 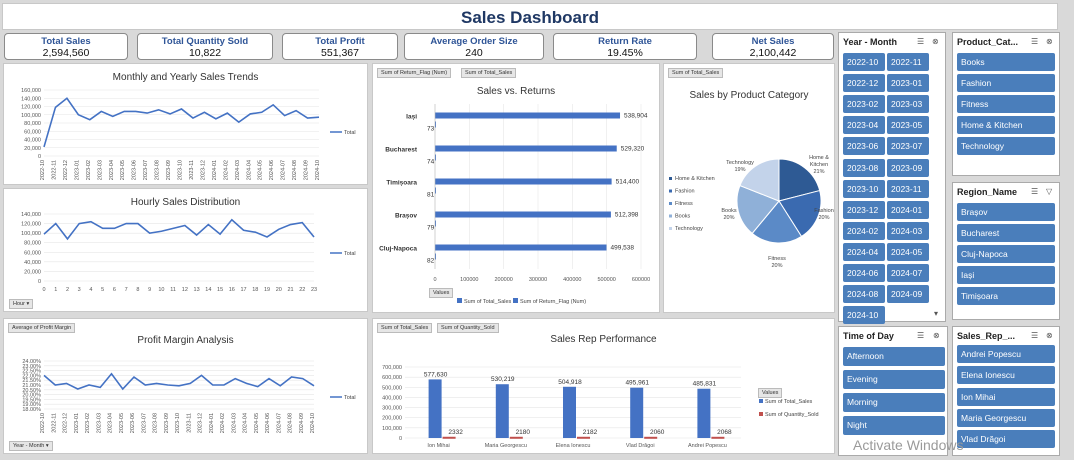 I want to click on sales-data-label: 538,904, so click(x=636, y=116).